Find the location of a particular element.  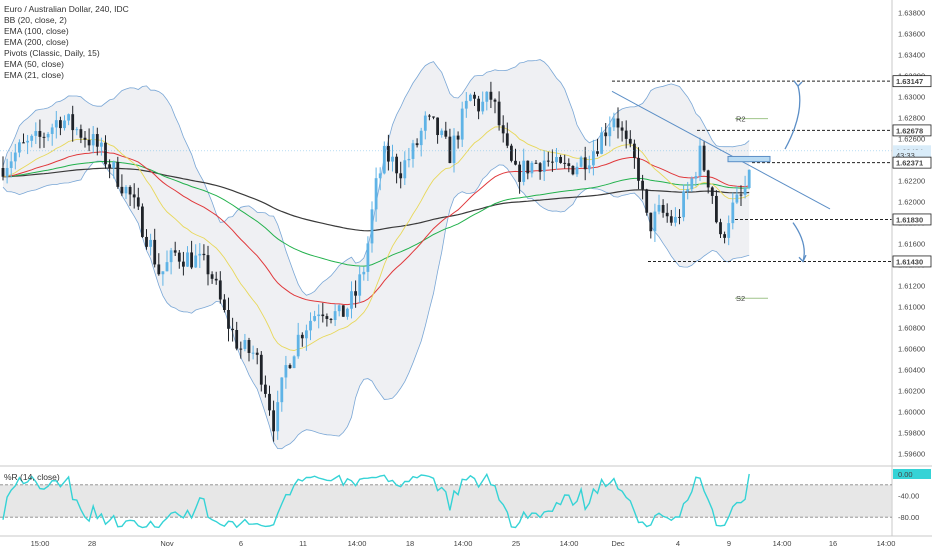

arrow-down-curve is located at coordinates (798, 242).